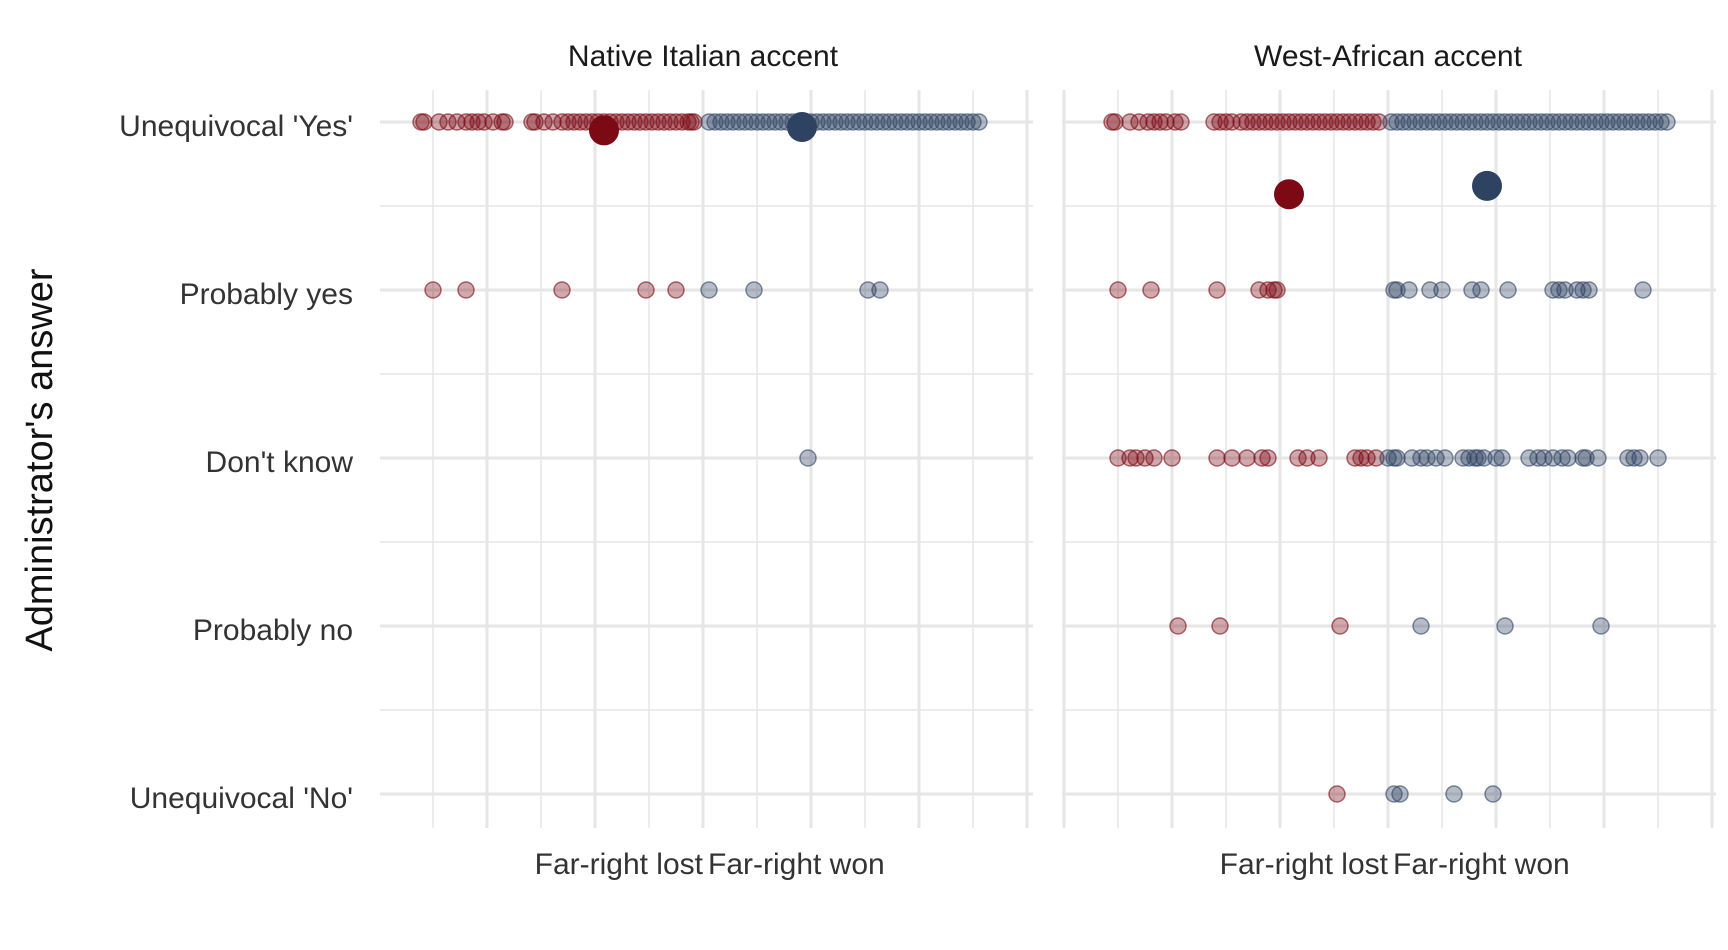 The height and width of the screenshot is (950, 1728). I want to click on panel-title-west-african: West-African accent, so click(1388, 56).